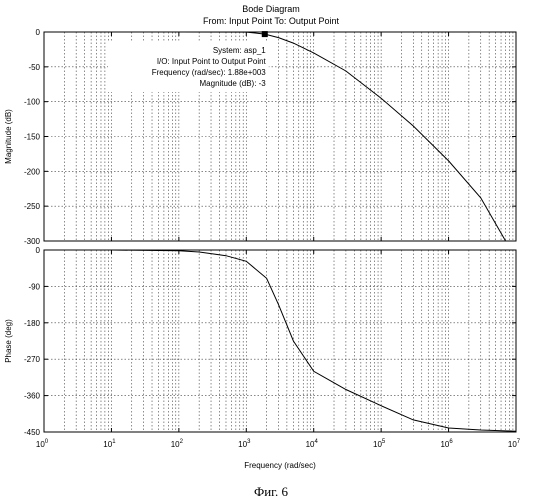 The width and height of the screenshot is (542, 500). Describe the element at coordinates (271, 21) in the screenshot. I see `chart-subtitle: From: Input Point To: Output Point` at that location.